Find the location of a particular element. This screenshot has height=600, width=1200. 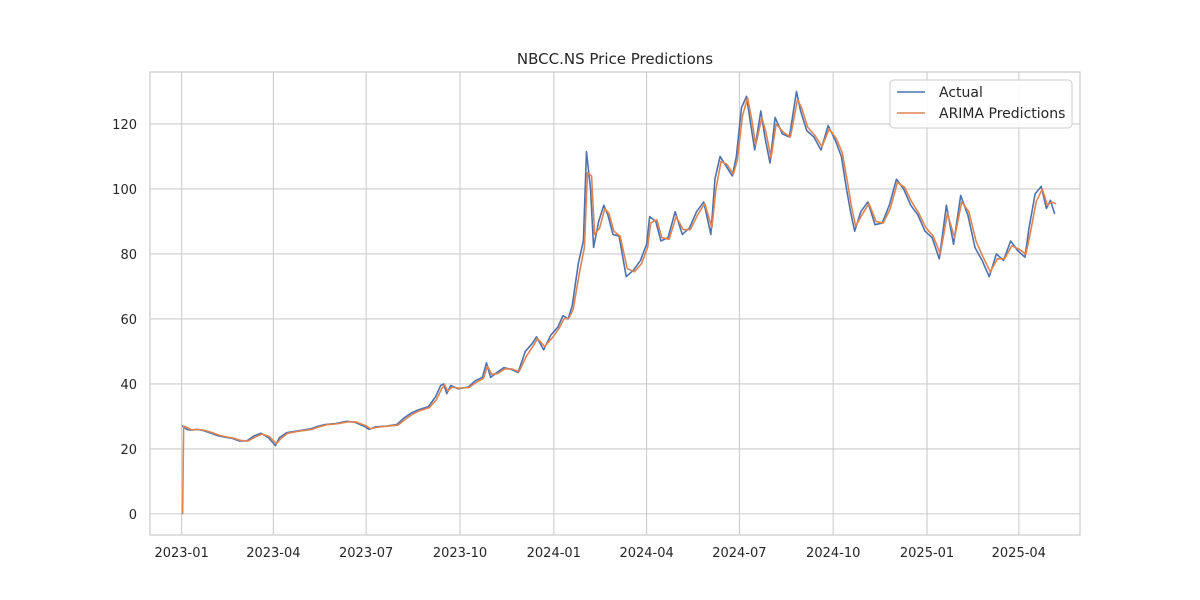

x-tick-label-2025-01: 2025-01 is located at coordinates (927, 553).